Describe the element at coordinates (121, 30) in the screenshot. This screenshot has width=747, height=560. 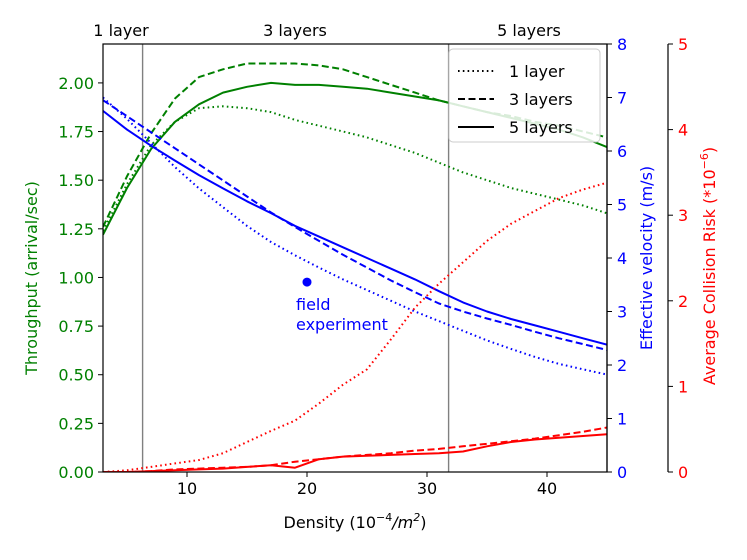
I see `region-label: 1 layer` at that location.